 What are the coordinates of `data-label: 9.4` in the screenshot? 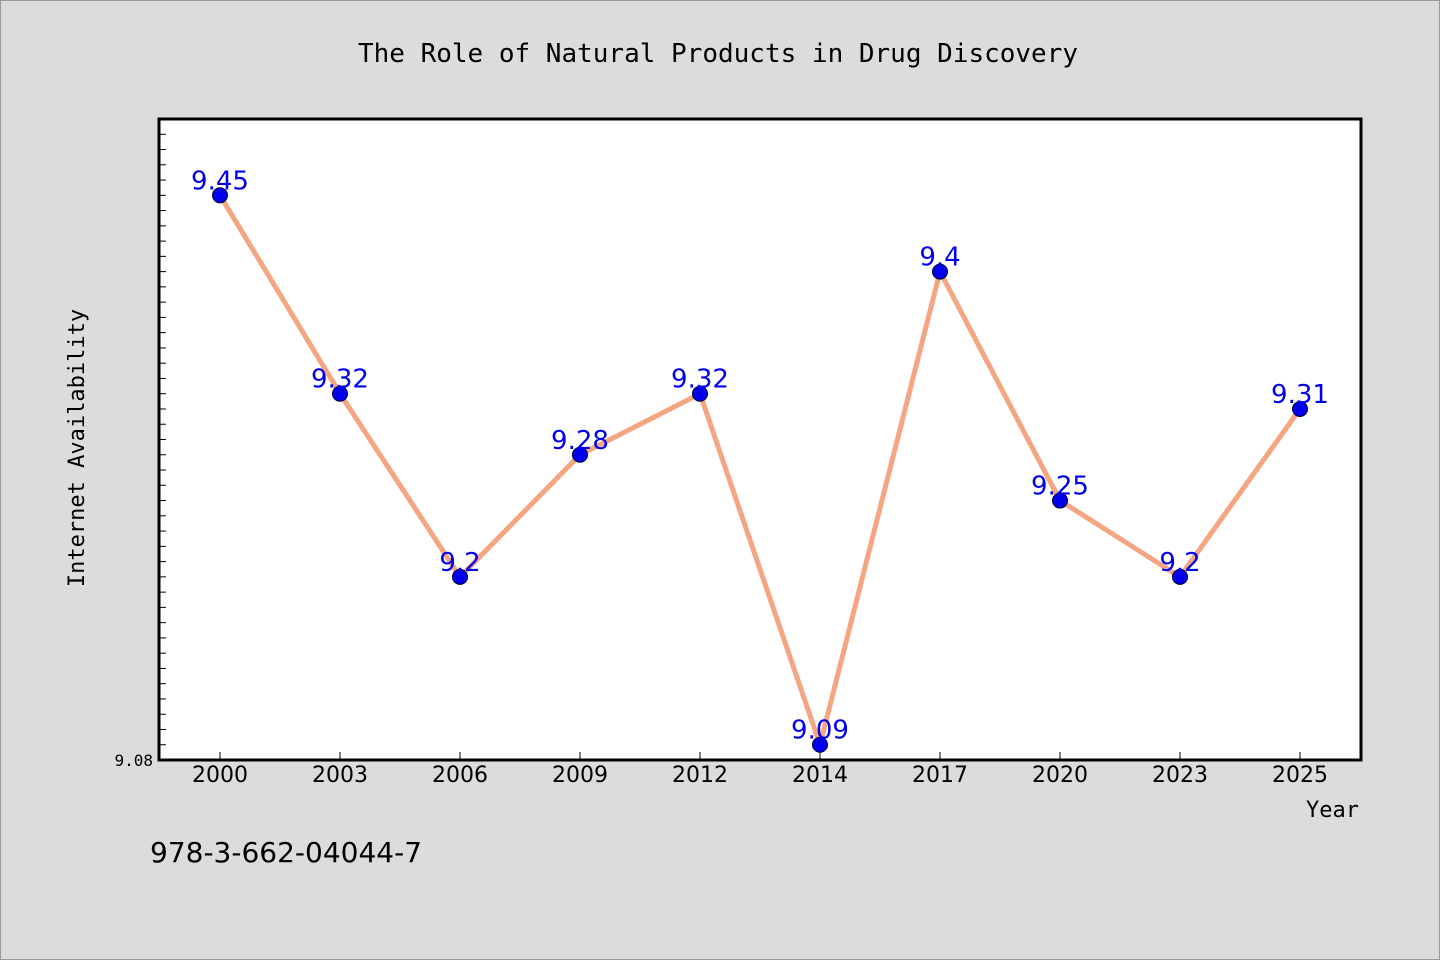 It's located at (939, 258).